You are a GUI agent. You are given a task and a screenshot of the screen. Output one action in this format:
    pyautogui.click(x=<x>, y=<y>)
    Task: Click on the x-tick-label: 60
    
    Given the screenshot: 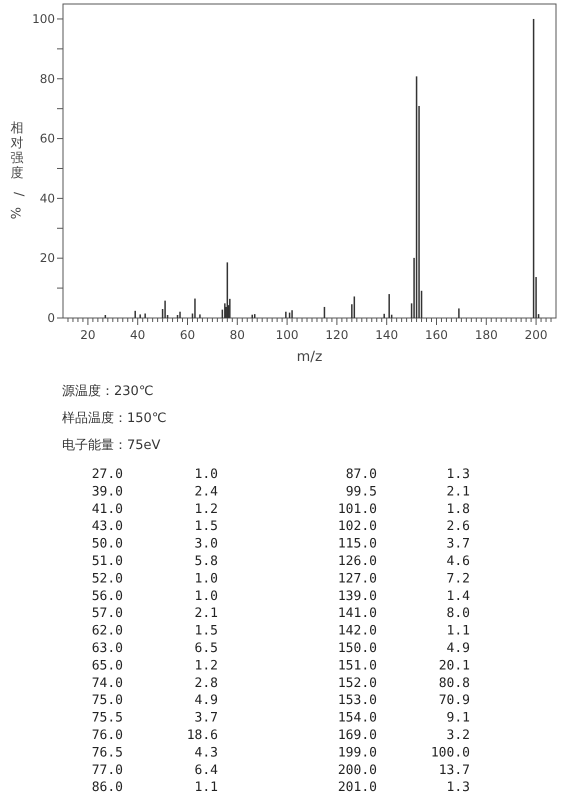 What is the action you would take?
    pyautogui.click(x=188, y=335)
    